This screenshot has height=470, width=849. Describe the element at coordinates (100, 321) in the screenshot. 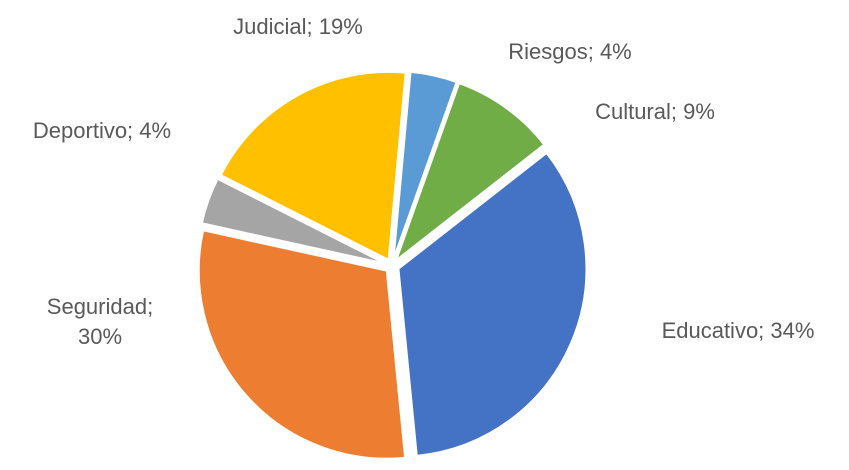

I see `data-label: Seguridad; 30%` at that location.